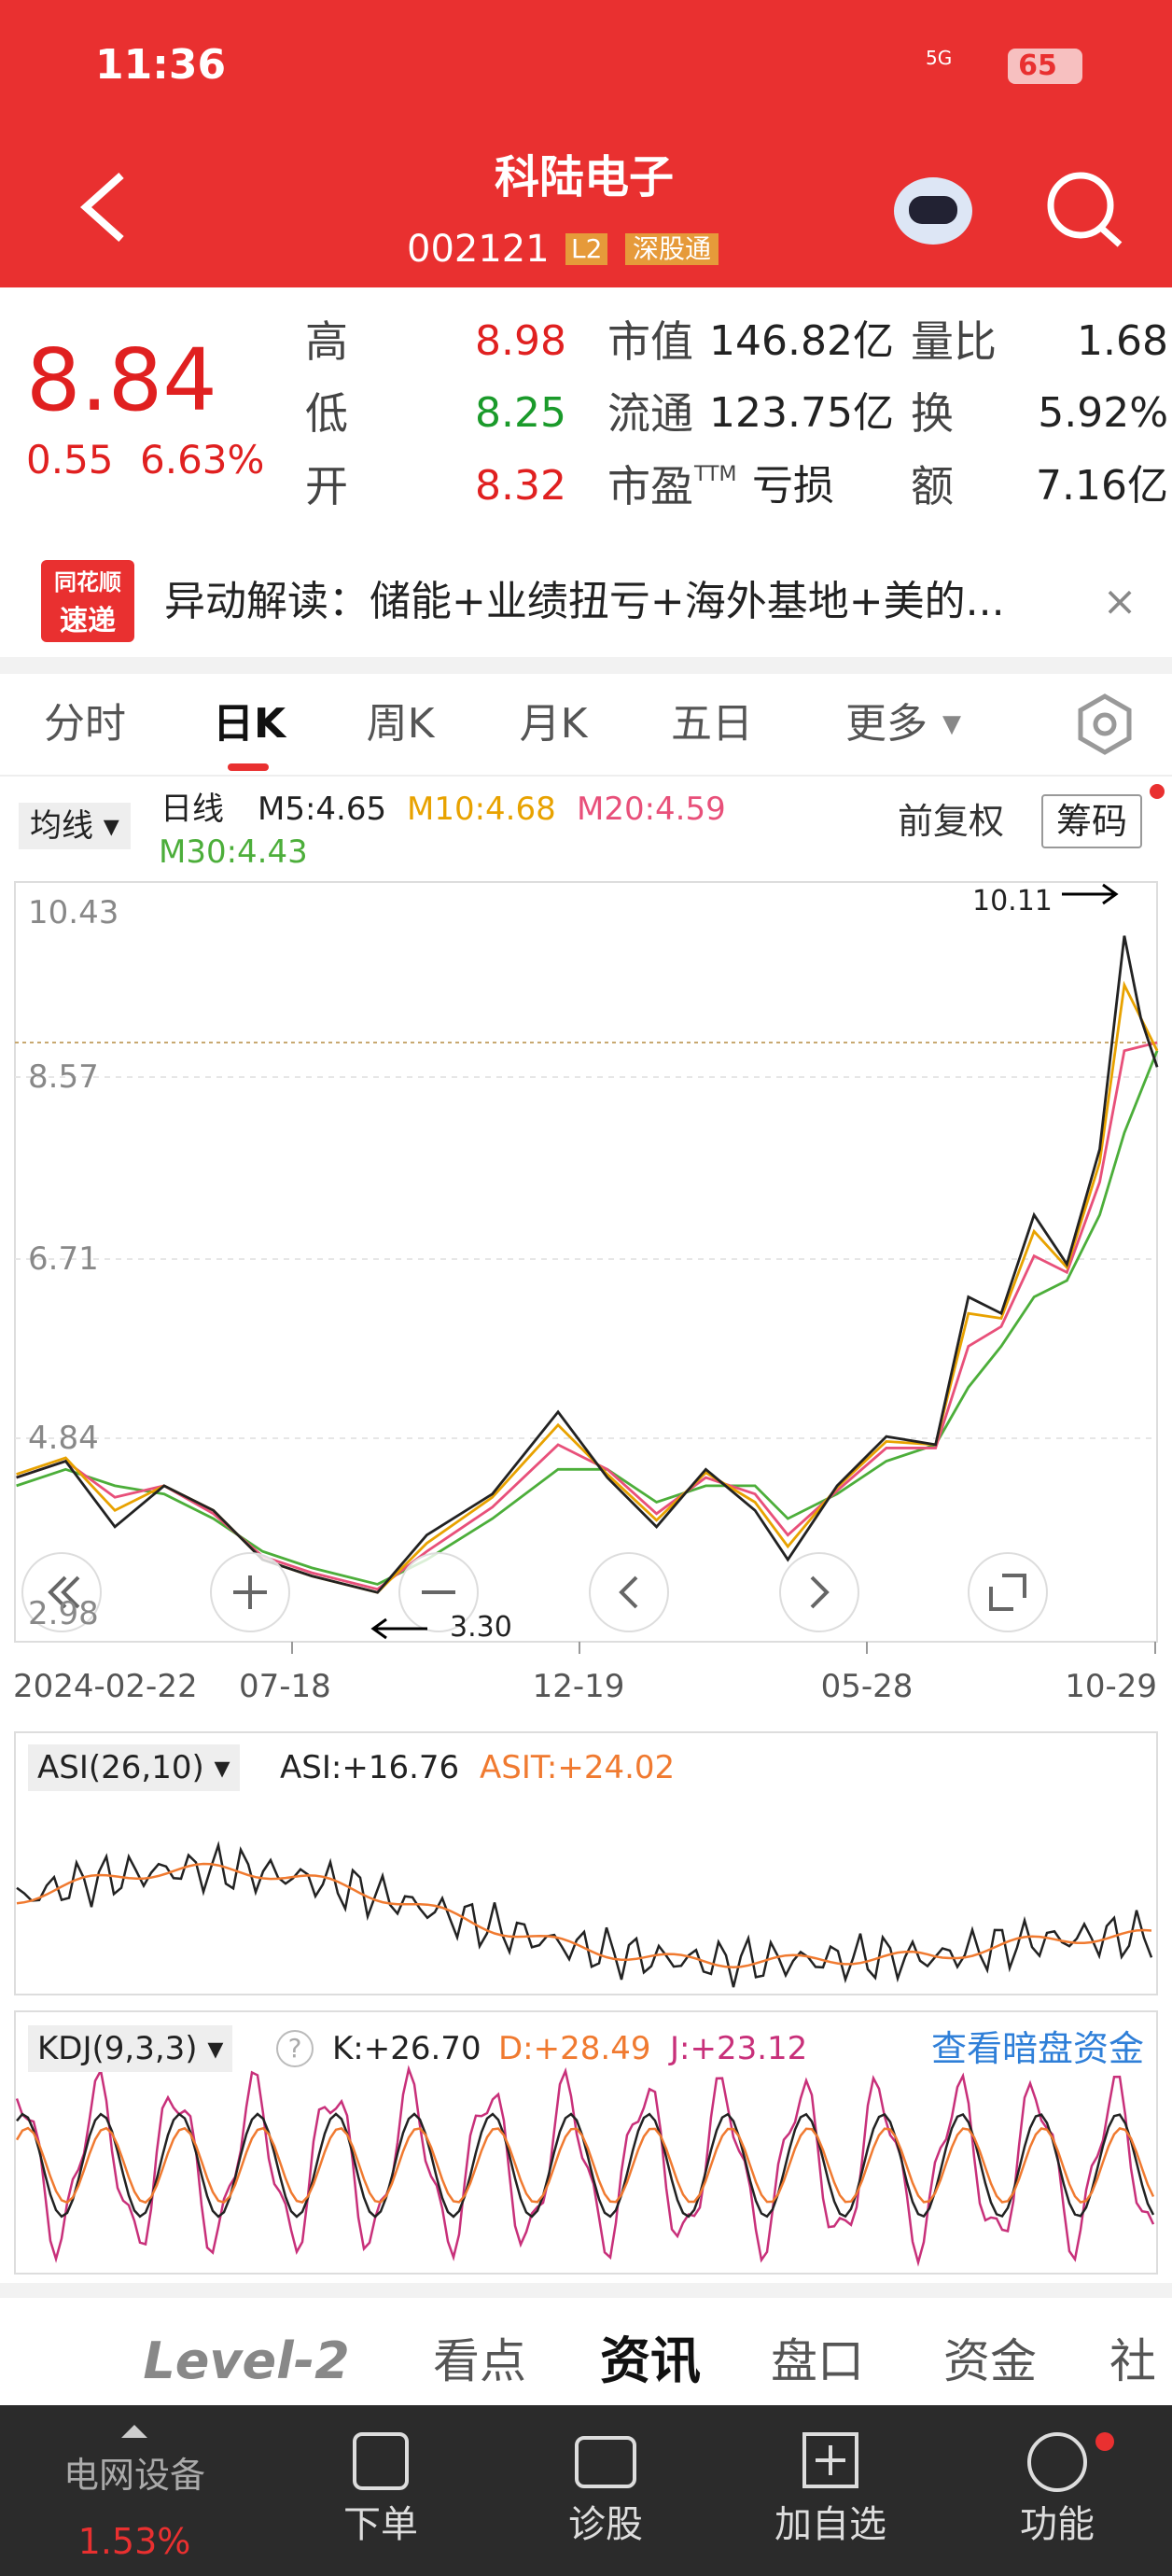 The height and width of the screenshot is (2576, 1172). What do you see at coordinates (537, 1592) in the screenshot?
I see `control-glyphs` at bounding box center [537, 1592].